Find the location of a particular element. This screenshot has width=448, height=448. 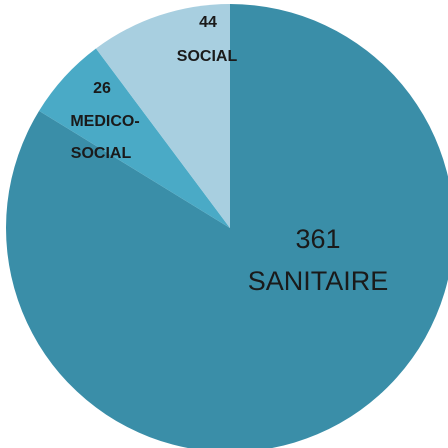

label-medico-value: 26 is located at coordinates (102, 88).